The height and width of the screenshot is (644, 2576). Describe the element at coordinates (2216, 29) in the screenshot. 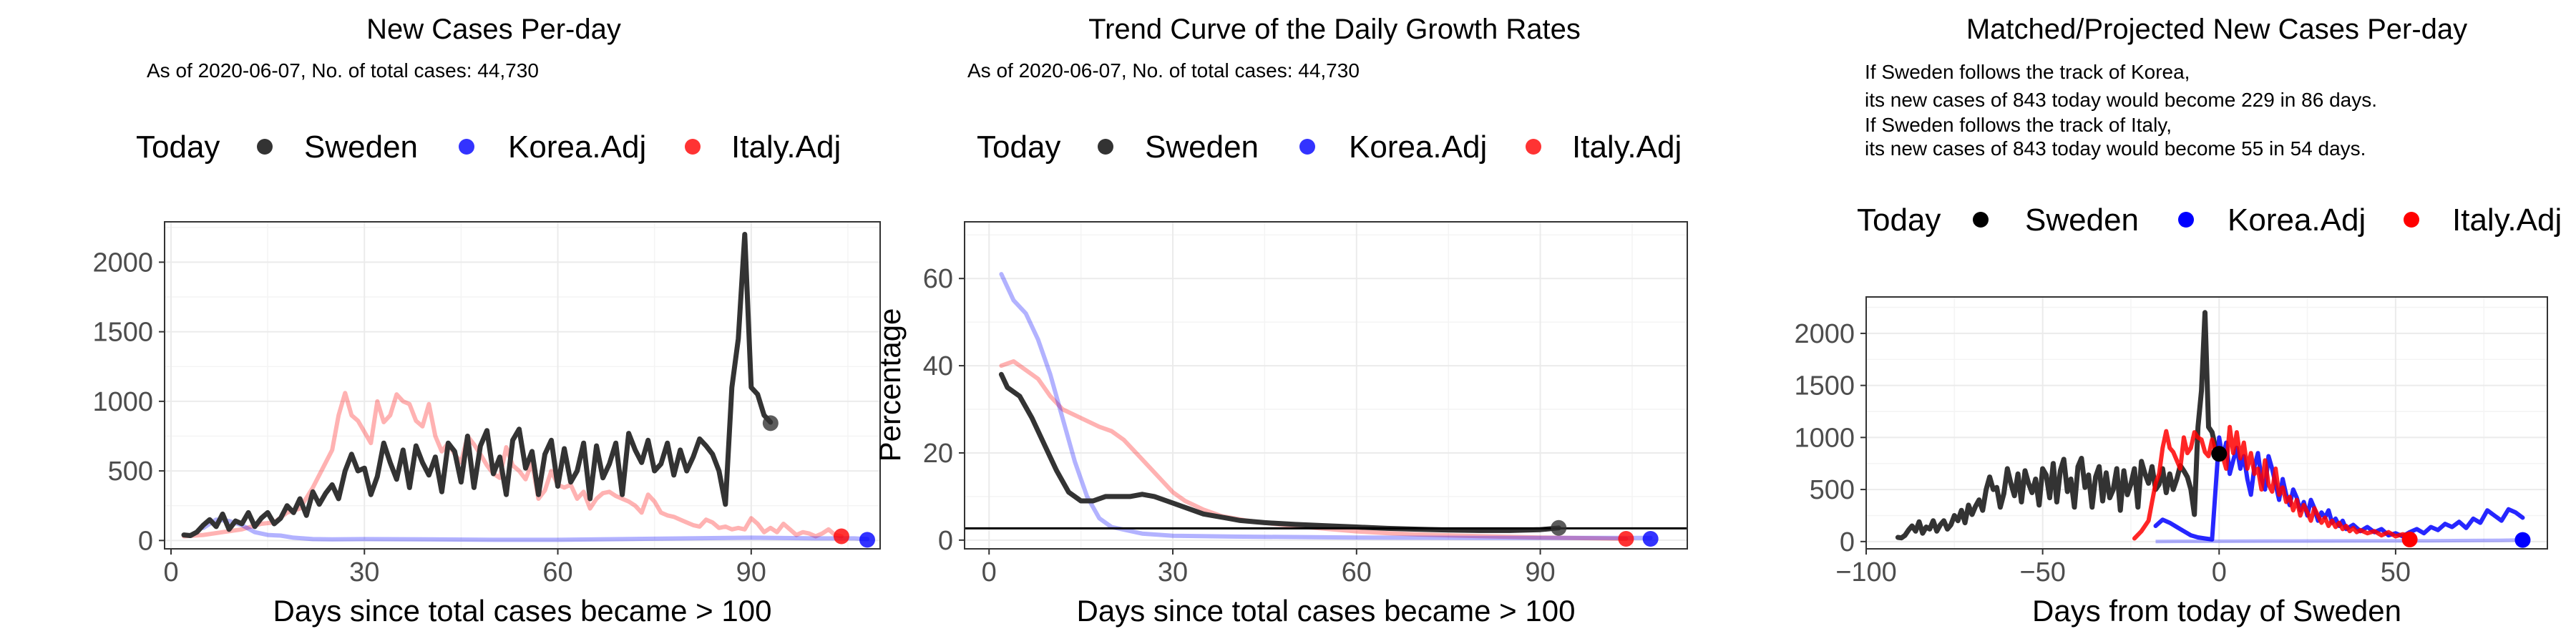

I see `chart-title: Matched/Projected New Cases Per-day` at that location.